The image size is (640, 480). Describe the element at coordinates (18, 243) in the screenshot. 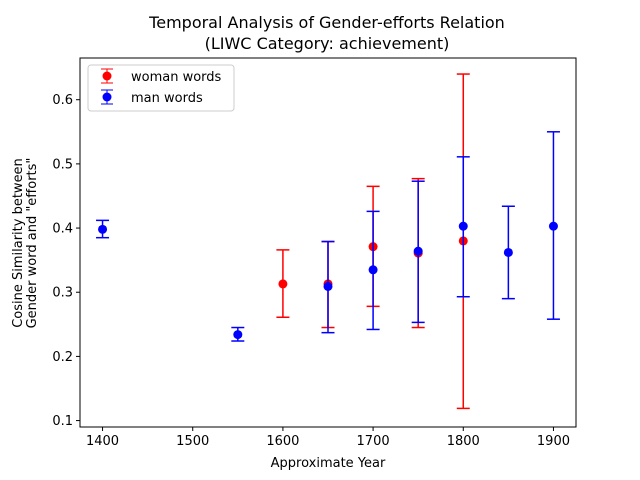

I see `y-axis-label-line1: Cosine Similarity between` at that location.